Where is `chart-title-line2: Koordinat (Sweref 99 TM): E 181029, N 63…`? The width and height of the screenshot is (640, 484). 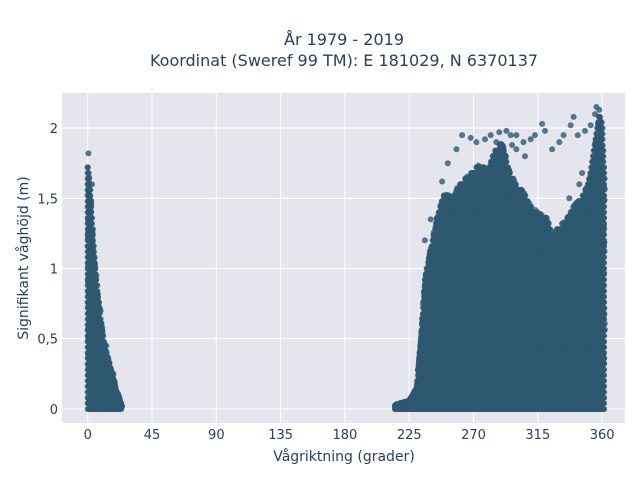 chart-title-line2: Koordinat (Sweref 99 TM): E 181029, N 63… is located at coordinates (344, 60).